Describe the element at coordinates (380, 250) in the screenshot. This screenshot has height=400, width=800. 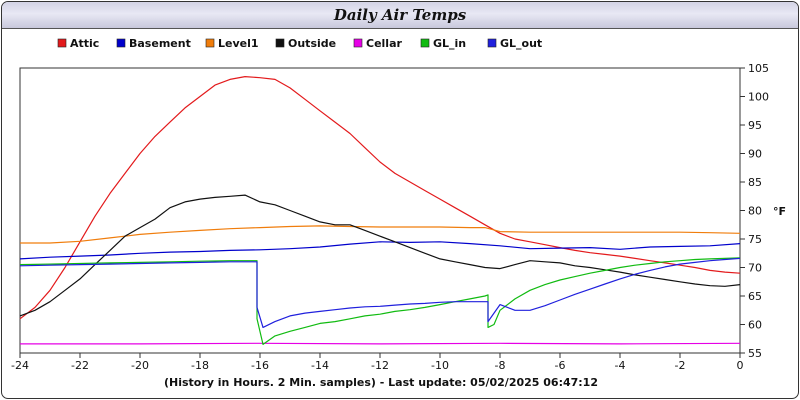
I see `series-line-basement` at that location.